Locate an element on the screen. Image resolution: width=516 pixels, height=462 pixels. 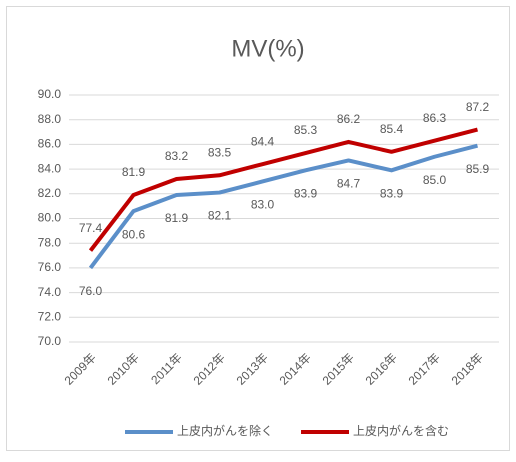
y-tick-label: 80.0 is located at coordinates (50, 218).